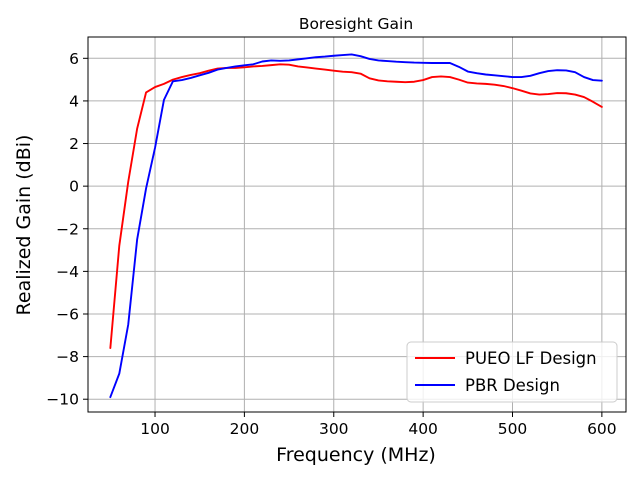 The width and height of the screenshot is (640, 480). Describe the element at coordinates (24, 225) in the screenshot. I see `y-axis-title: Realized Gain (dBi)` at that location.